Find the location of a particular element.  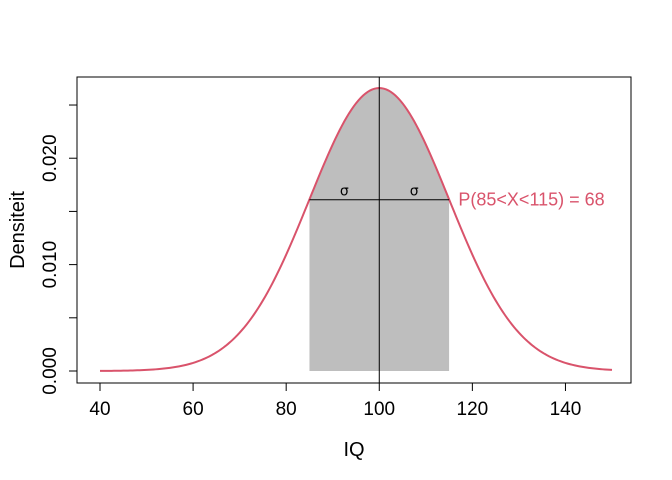

x-tick-label: 40 is located at coordinates (99, 409).